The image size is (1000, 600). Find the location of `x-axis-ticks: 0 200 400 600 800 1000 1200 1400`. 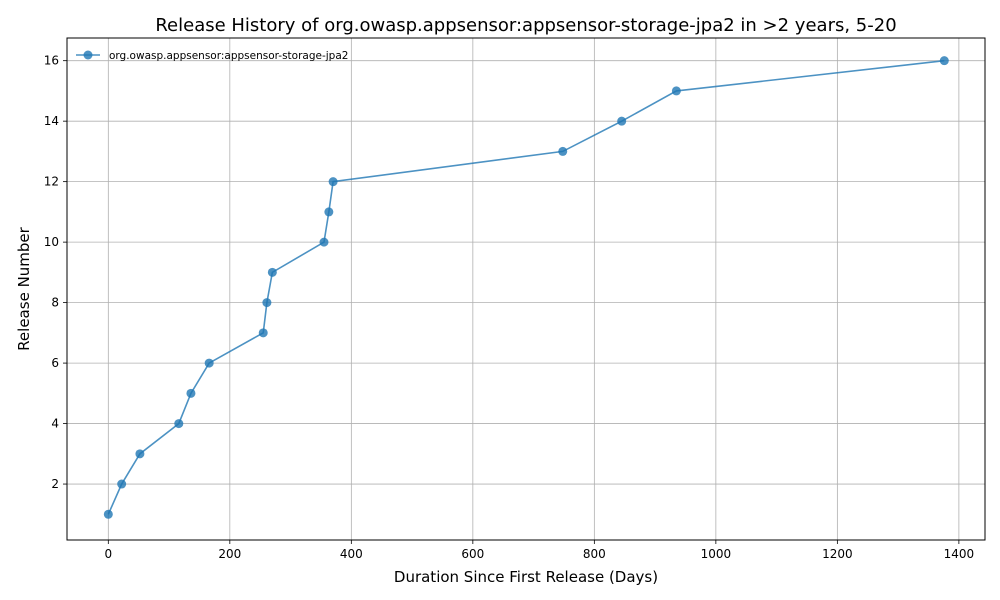

x-axis-ticks: 0 200 400 600 800 1000 1200 1400 is located at coordinates (539, 550).